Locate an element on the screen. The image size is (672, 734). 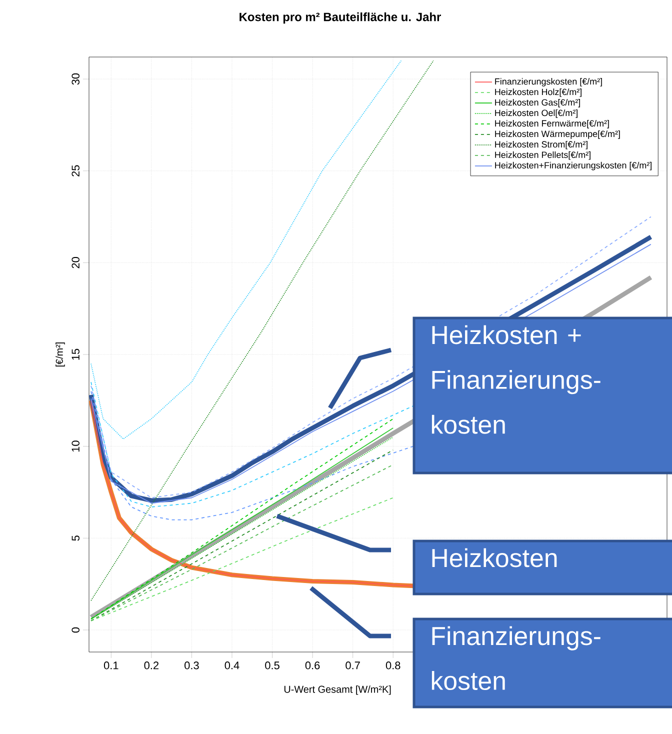
legend-label: Heizkosten+Finanzierungskosten [€/m²] is located at coordinates (573, 166).